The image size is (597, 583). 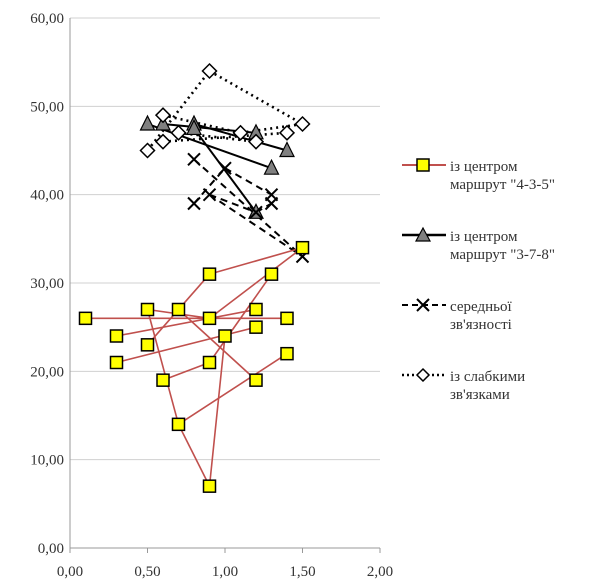 I want to click on legend-label-route-378: із центром маршрут "3-7-8", so click(x=502, y=246).